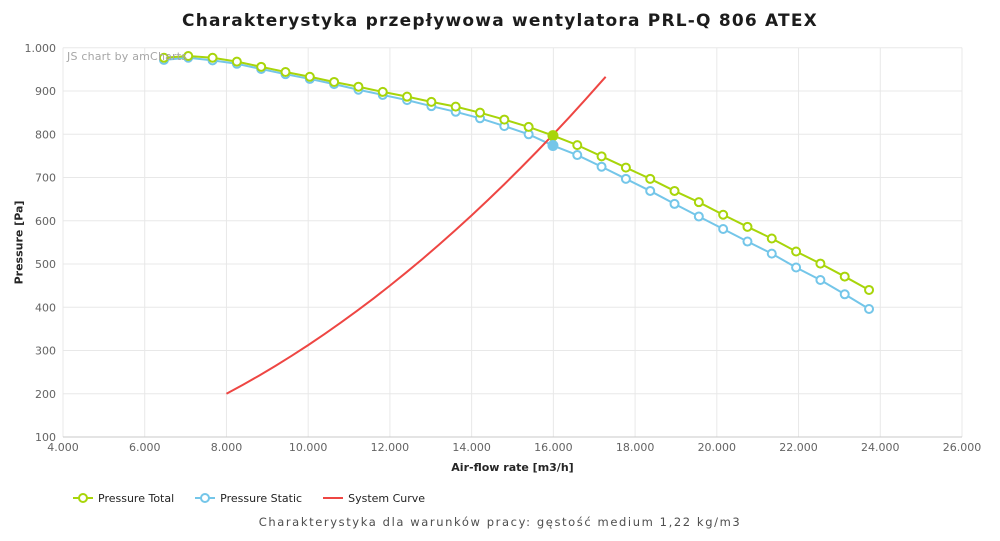 The width and height of the screenshot is (1000, 541). I want to click on x-tick-label: 6.000, so click(145, 447).